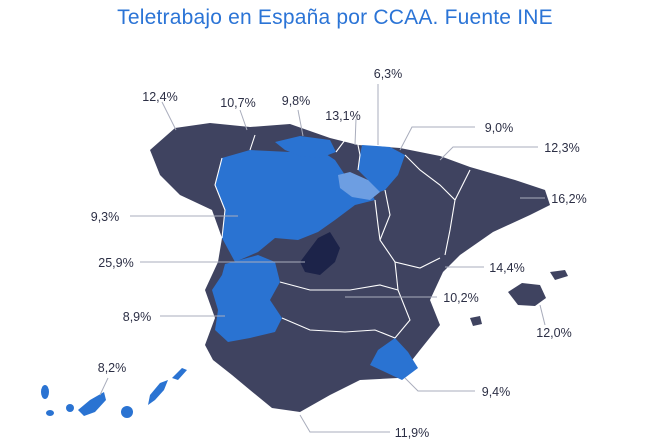 The image size is (670, 445). What do you see at coordinates (527, 294) in the screenshot?
I see `island-mallorca` at bounding box center [527, 294].